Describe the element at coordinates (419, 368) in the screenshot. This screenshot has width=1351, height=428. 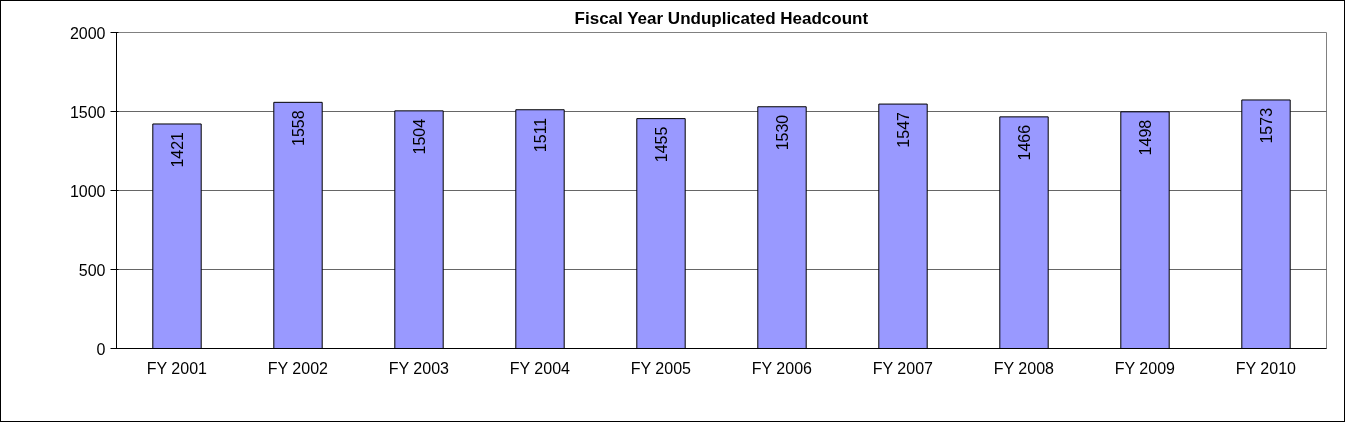
I see `x-tick-label: FY 2003` at that location.